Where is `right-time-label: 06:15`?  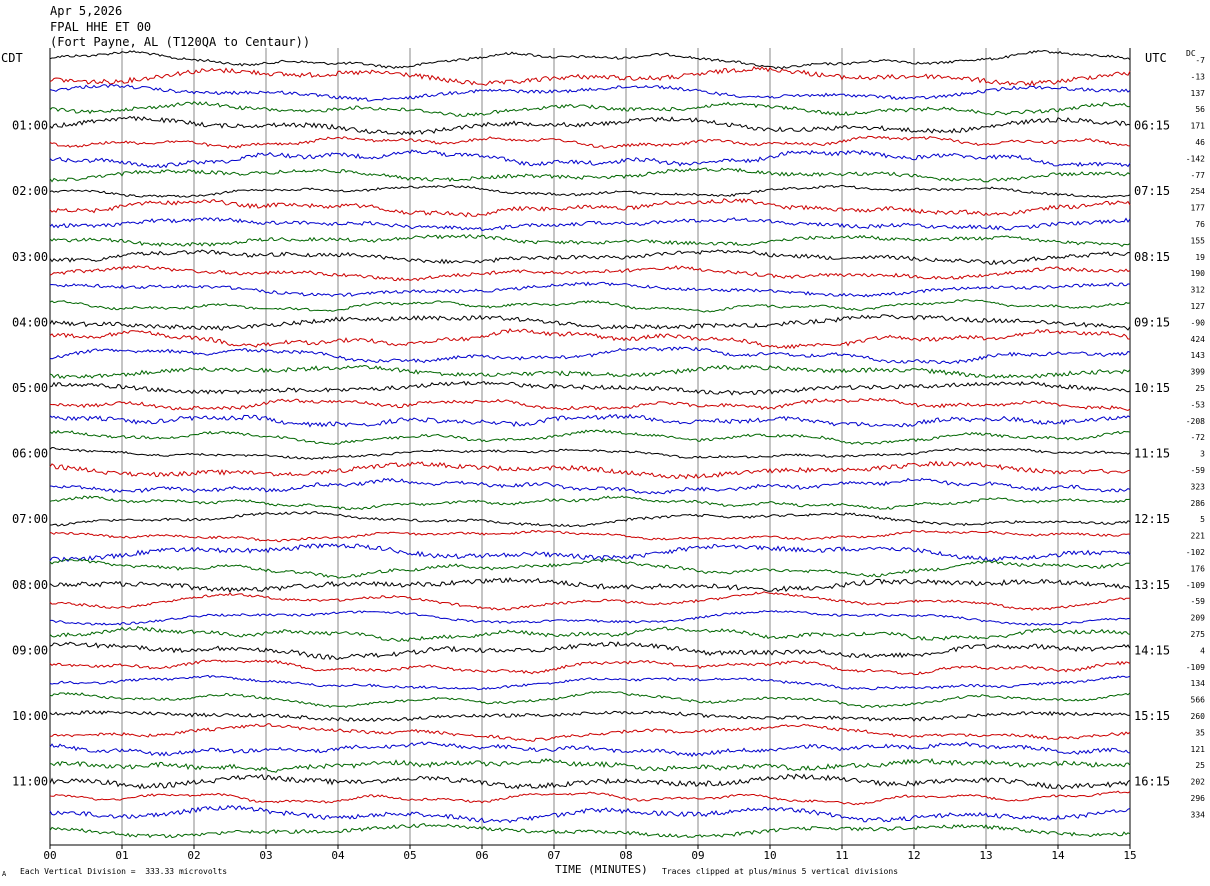
right-time-label: 06:15 is located at coordinates (1152, 126).